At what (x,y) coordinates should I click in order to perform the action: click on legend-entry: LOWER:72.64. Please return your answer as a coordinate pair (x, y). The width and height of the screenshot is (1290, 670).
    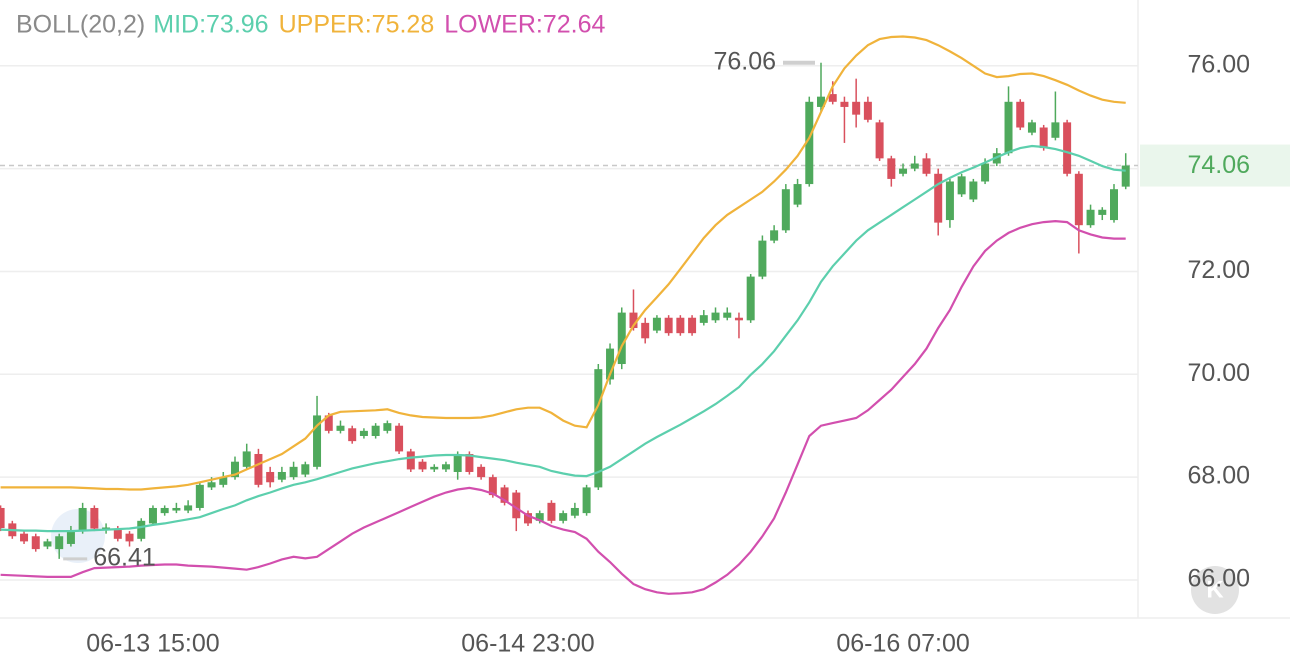
    Looking at the image, I should click on (524, 25).